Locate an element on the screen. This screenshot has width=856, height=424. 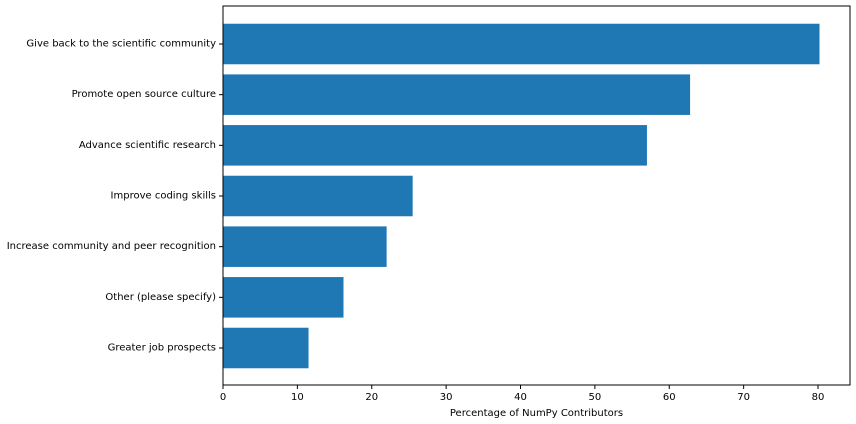
x-tick-label: 0 is located at coordinates (223, 397).